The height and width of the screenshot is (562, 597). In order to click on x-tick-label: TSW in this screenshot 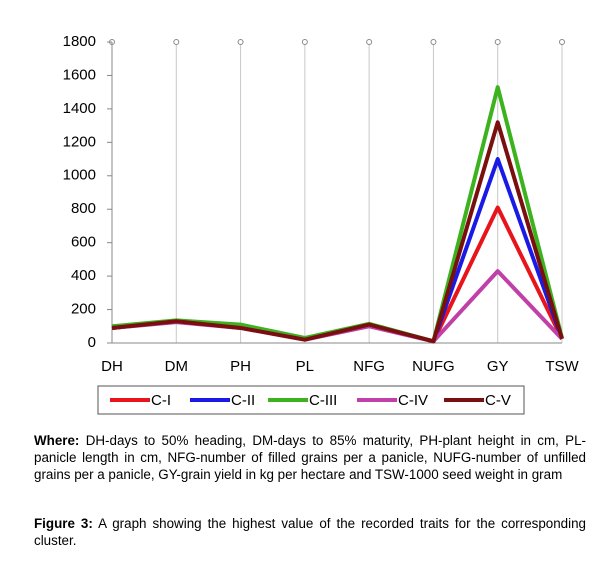, I will do `click(562, 366)`.